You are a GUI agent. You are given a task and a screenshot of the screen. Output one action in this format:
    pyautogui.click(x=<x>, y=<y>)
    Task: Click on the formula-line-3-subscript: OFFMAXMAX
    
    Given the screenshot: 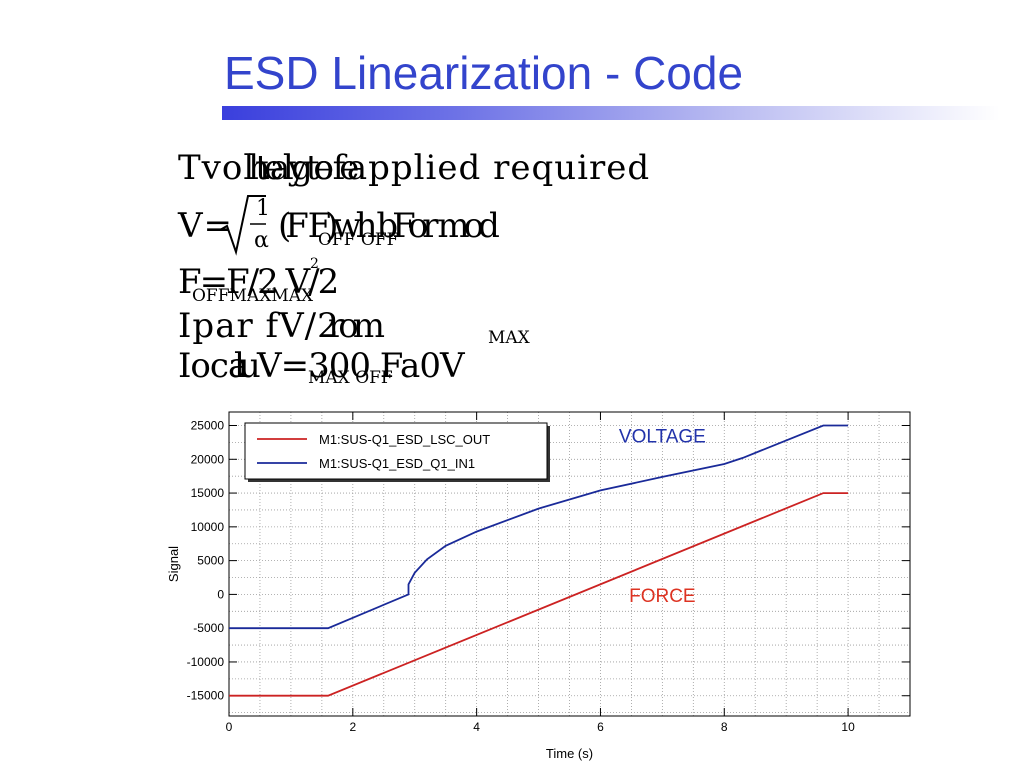 What is the action you would take?
    pyautogui.click(x=253, y=296)
    